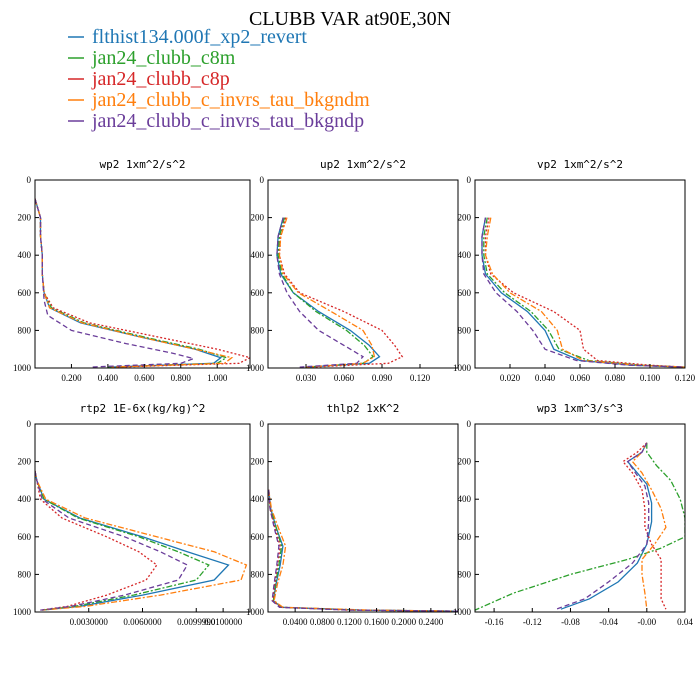  What do you see at coordinates (160, 79) in the screenshot?
I see `legend-entry: jan24_clubb_c8p` at bounding box center [160, 79].